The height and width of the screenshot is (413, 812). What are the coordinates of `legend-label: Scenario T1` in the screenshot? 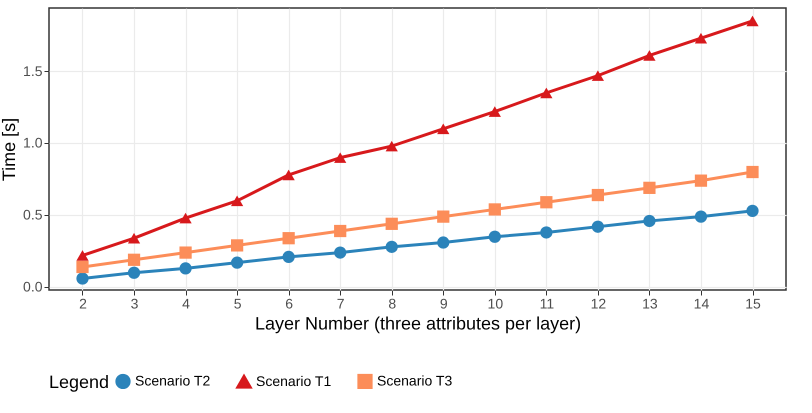 It's located at (294, 380).